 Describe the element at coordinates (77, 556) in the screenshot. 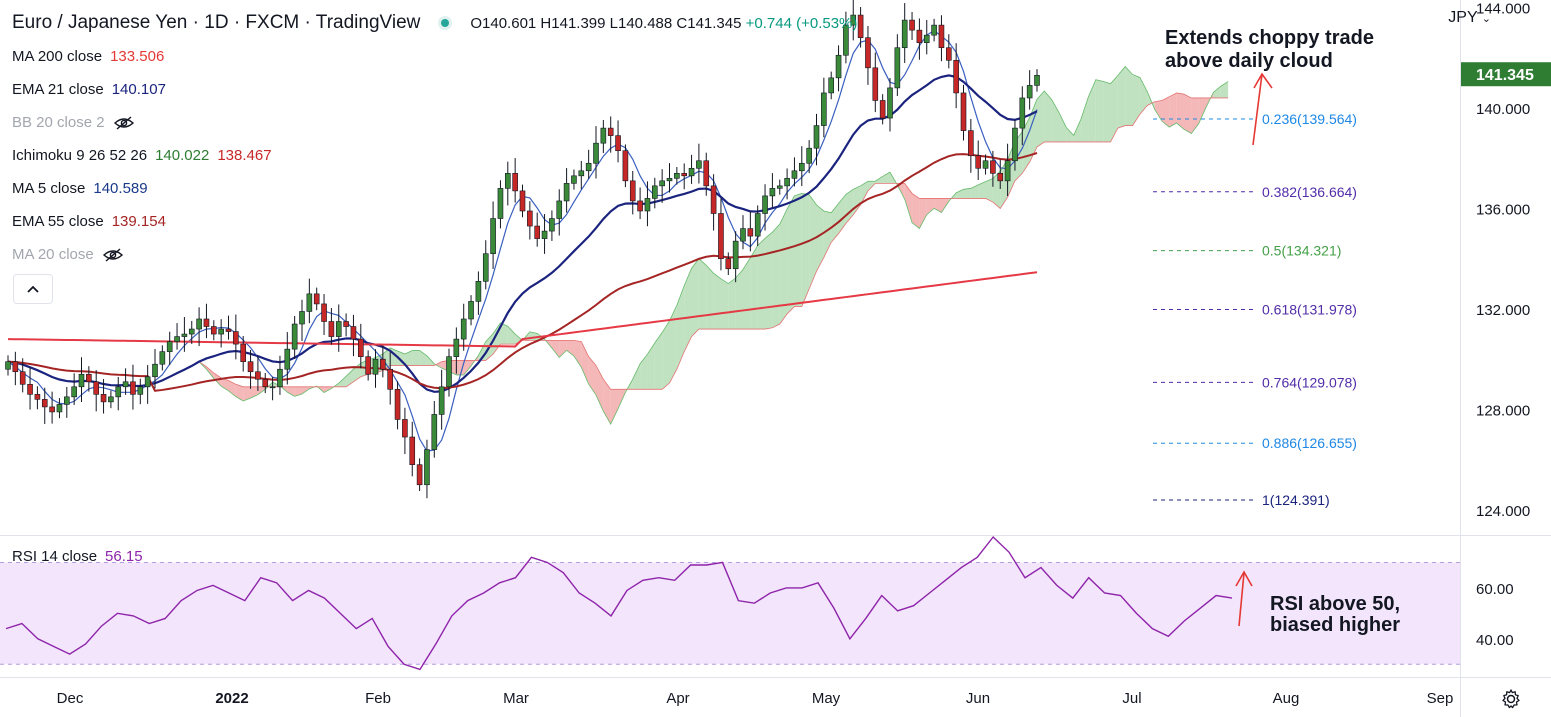

I see `rsi-legend: RSI 14 close 56.15` at that location.